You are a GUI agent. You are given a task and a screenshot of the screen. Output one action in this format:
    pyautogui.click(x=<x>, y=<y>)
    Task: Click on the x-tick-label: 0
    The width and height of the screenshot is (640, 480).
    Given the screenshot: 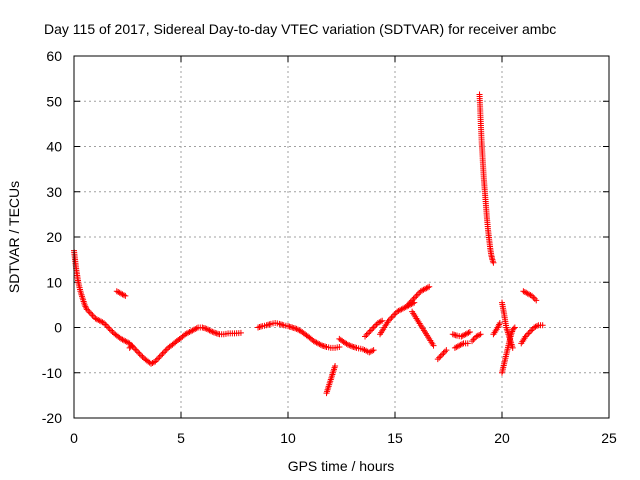 What is the action you would take?
    pyautogui.click(x=74, y=438)
    